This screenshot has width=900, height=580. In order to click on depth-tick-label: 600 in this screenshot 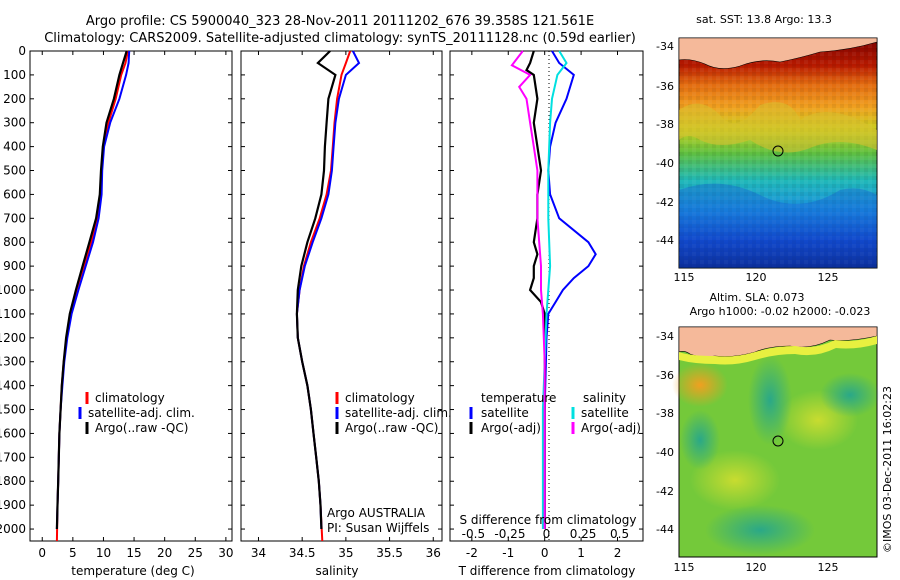, I will do `click(14, 194)`.